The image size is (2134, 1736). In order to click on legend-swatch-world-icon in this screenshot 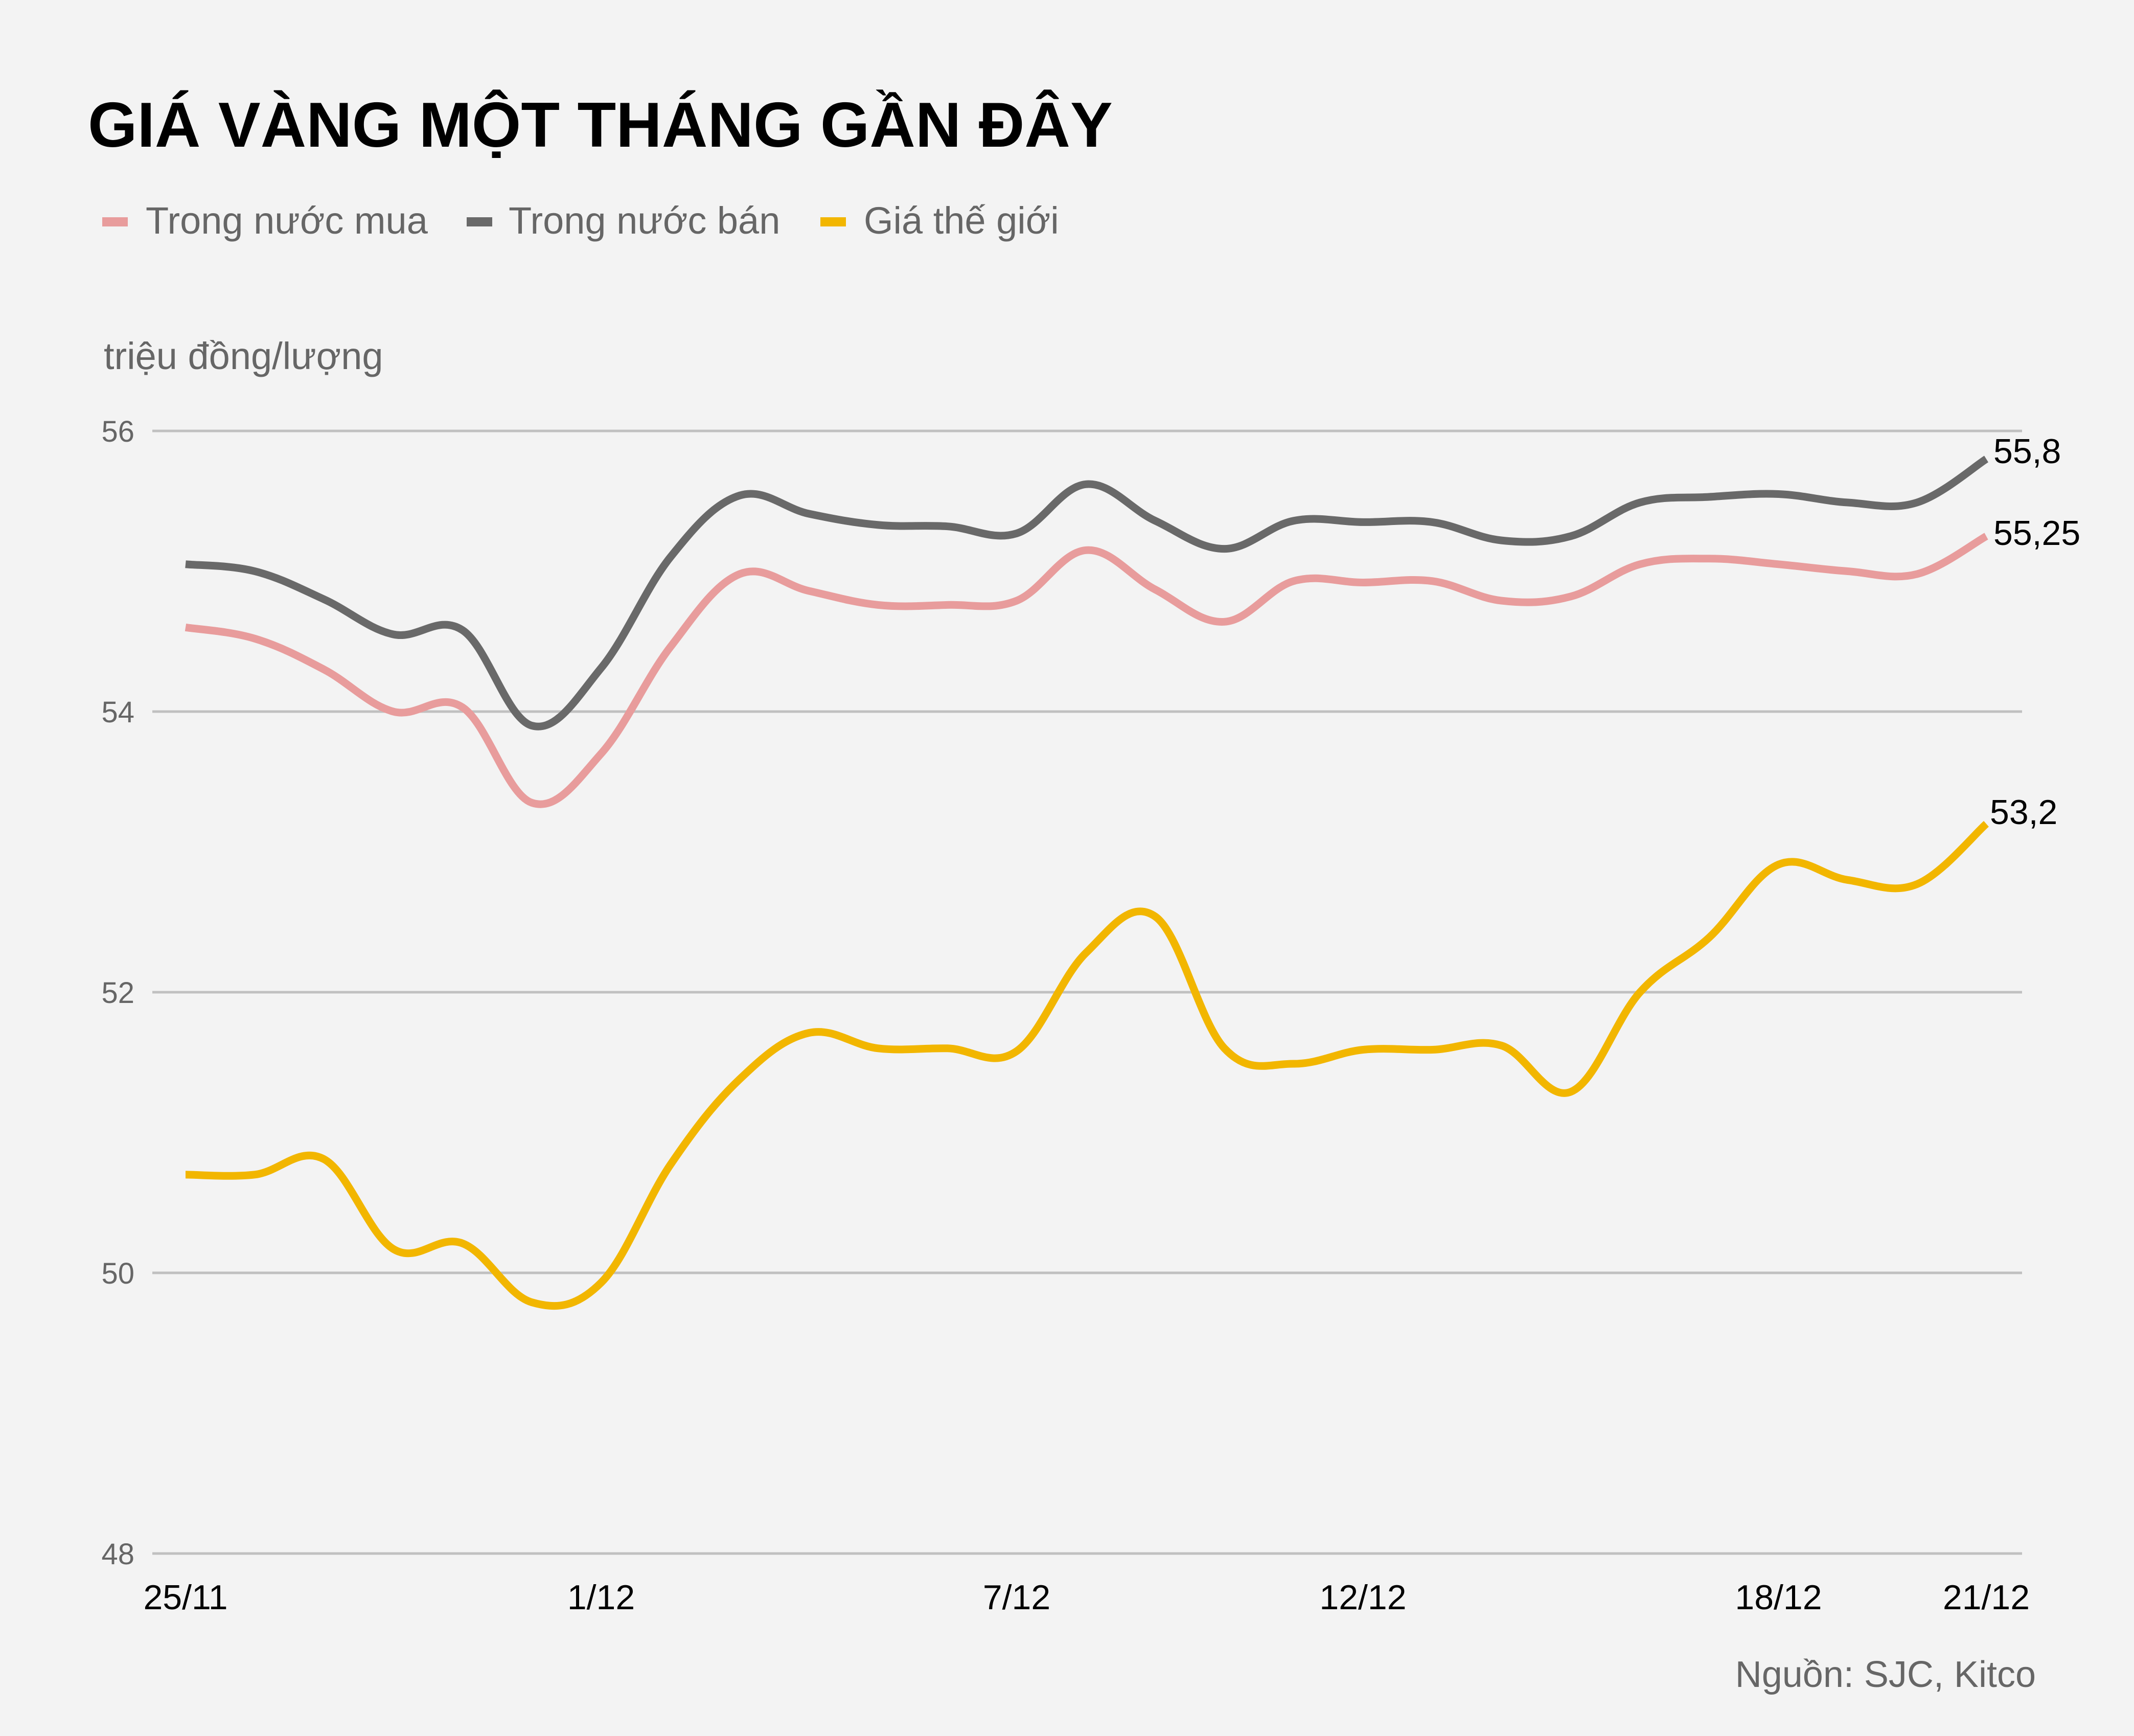, I will do `click(833, 221)`.